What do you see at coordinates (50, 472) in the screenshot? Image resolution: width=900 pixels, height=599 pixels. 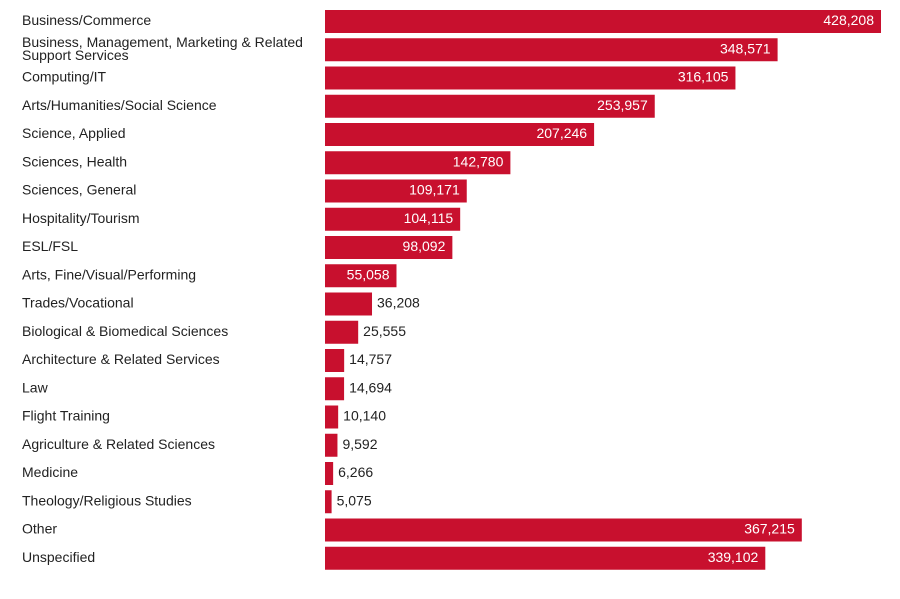 I see `category-label-medicine: Medicine` at bounding box center [50, 472].